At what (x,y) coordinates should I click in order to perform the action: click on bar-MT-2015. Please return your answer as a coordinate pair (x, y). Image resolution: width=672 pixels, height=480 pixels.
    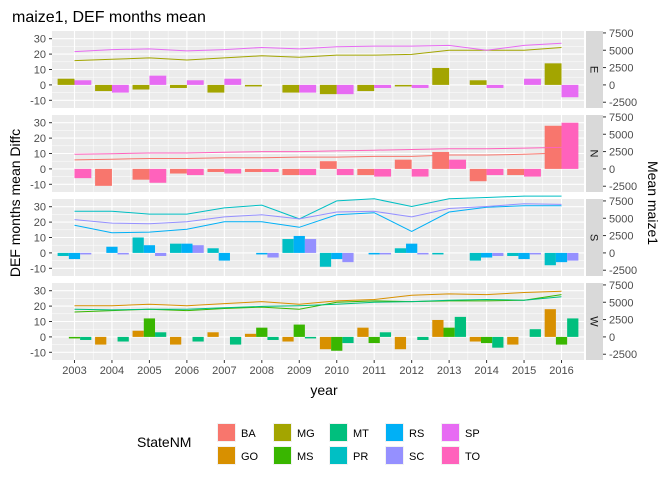
    Looking at the image, I should click on (535, 333).